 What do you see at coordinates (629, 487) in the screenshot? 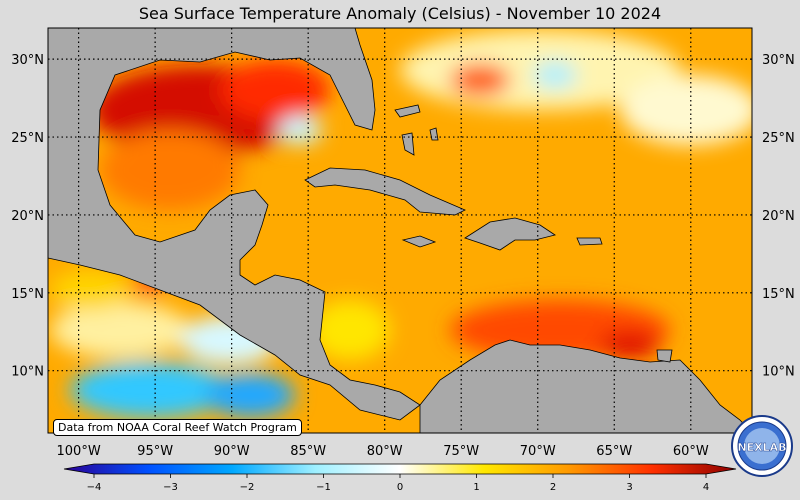
I see `colorbar-tick-label: 3` at bounding box center [629, 487].